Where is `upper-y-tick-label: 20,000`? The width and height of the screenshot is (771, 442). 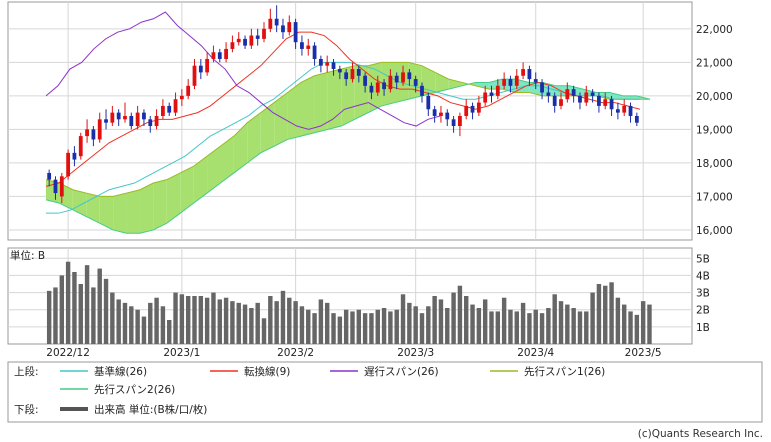
upper-y-tick-label: 20,000 is located at coordinates (714, 97).